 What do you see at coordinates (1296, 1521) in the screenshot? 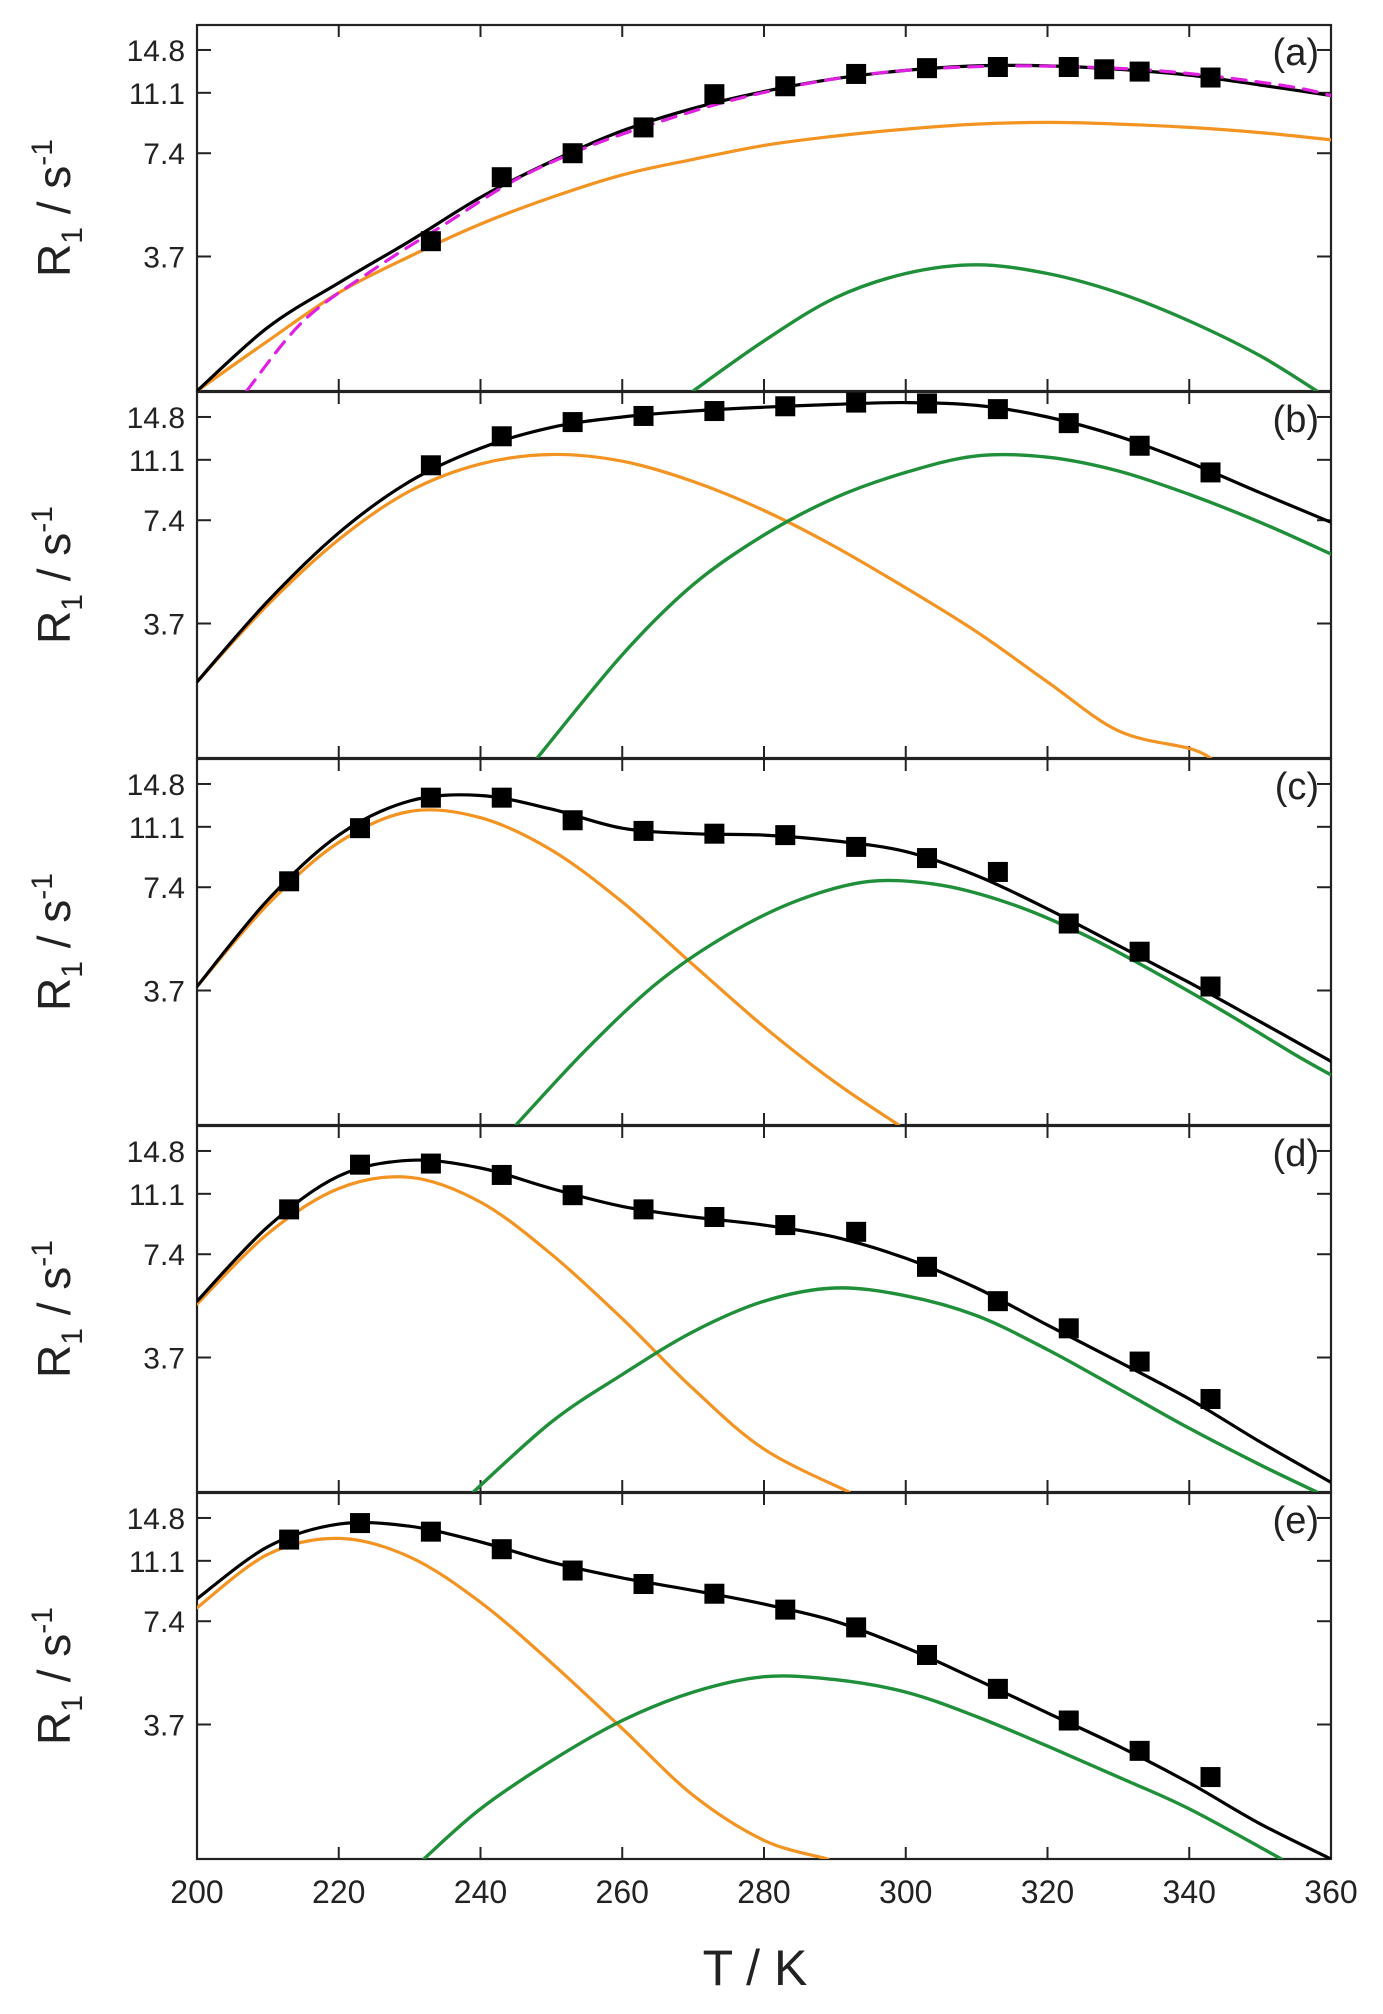
I see `panel-label: (e)` at bounding box center [1296, 1521].